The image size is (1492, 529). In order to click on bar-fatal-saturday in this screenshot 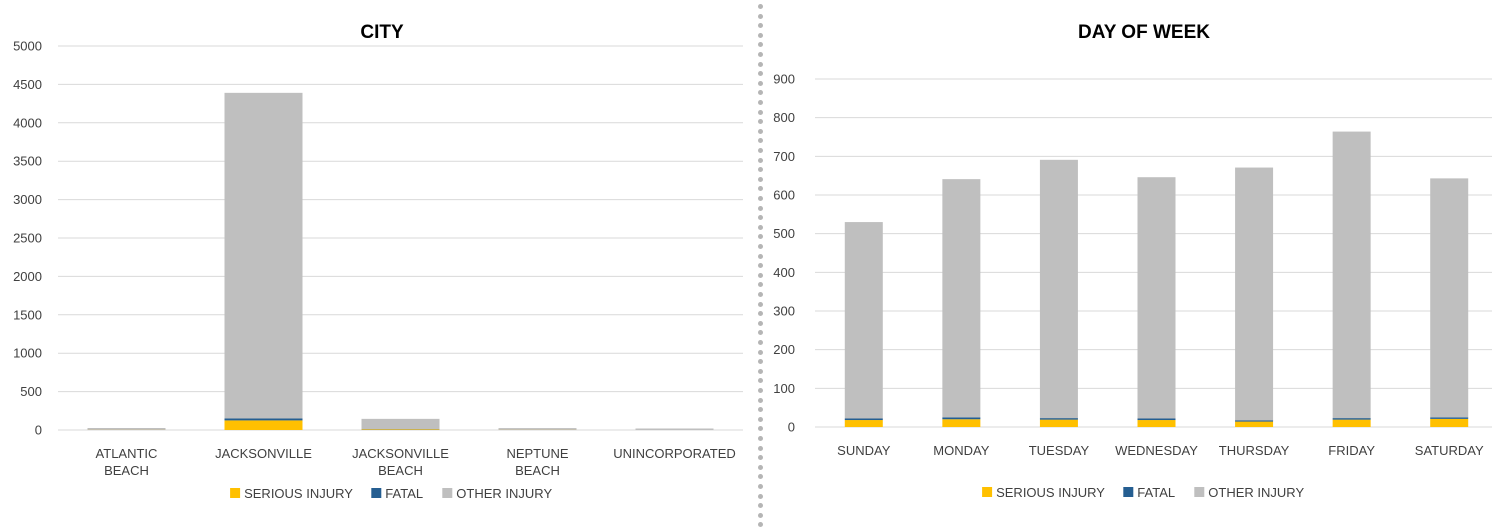, I will do `click(1449, 418)`.